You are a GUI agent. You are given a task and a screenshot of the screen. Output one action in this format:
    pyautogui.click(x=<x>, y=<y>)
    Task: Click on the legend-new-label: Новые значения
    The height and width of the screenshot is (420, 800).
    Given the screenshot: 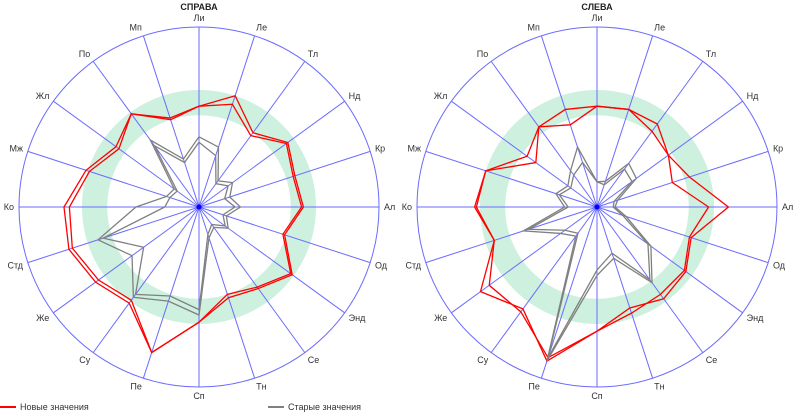 What is the action you would take?
    pyautogui.click(x=54, y=407)
    